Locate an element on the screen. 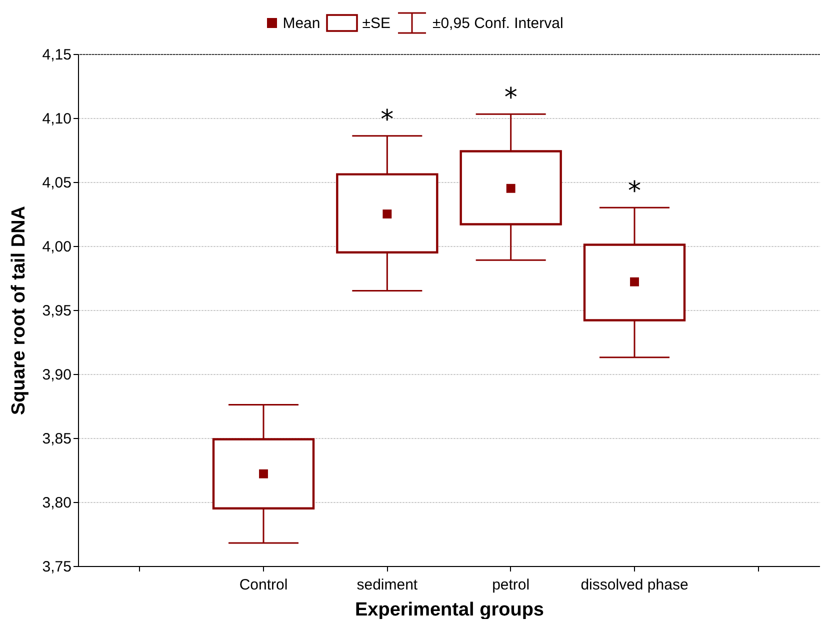 Image resolution: width=830 pixels, height=630 pixels. text: ±0,95 Conf. Interval is located at coordinates (498, 23).